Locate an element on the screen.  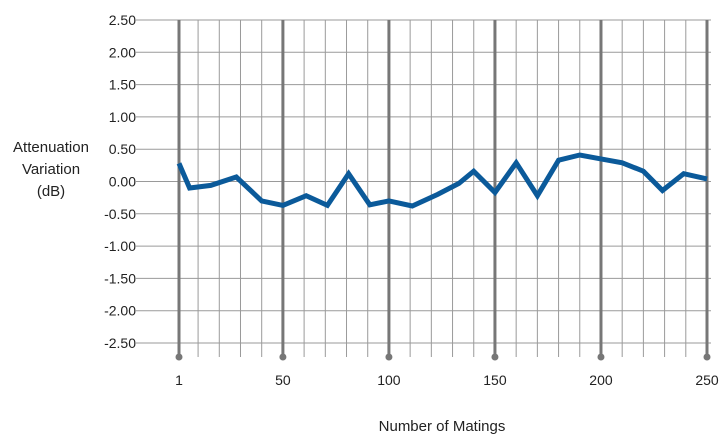
y-tick-label: -1.00 is located at coordinates (120, 246).